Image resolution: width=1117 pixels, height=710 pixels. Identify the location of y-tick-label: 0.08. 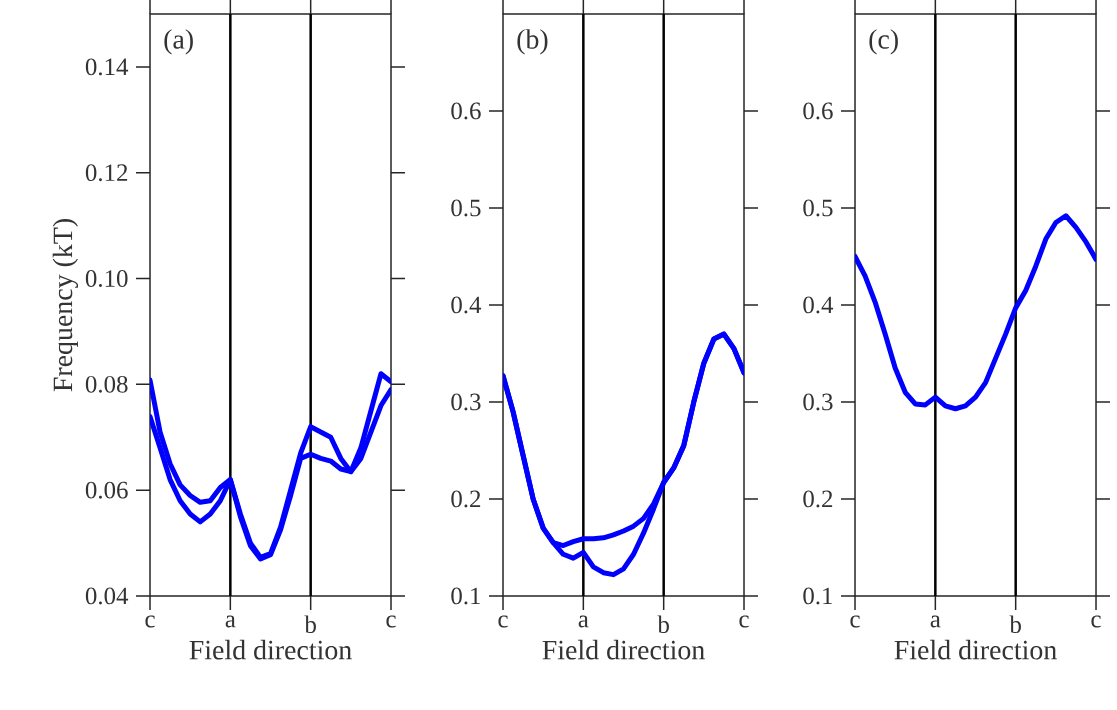
(106, 384).